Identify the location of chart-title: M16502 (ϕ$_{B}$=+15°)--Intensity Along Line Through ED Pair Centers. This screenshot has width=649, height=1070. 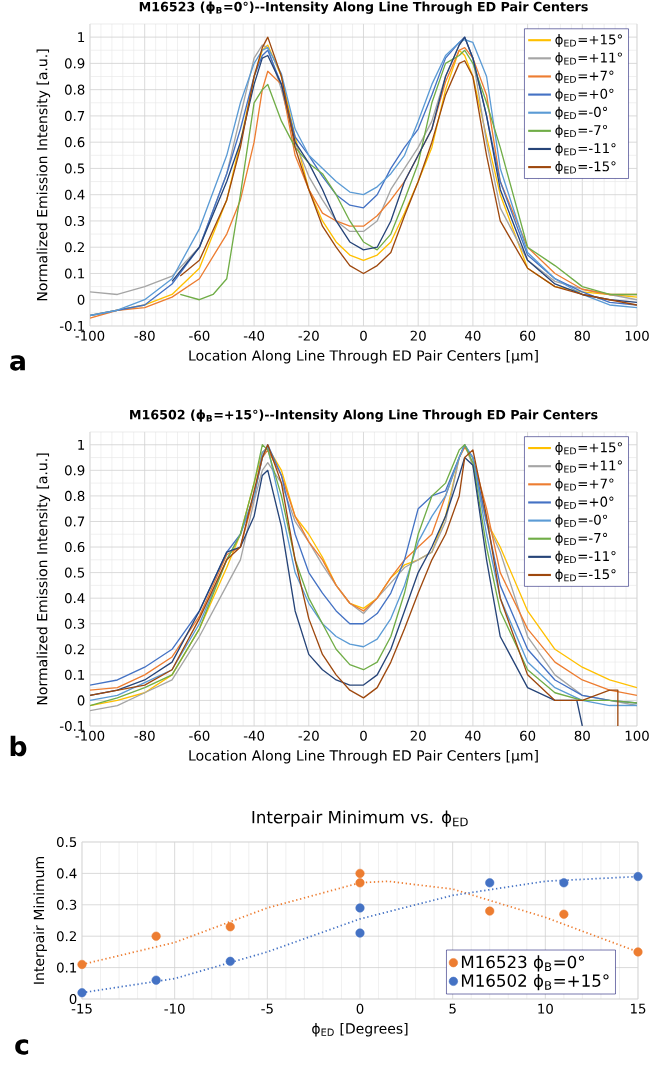
(364, 415).